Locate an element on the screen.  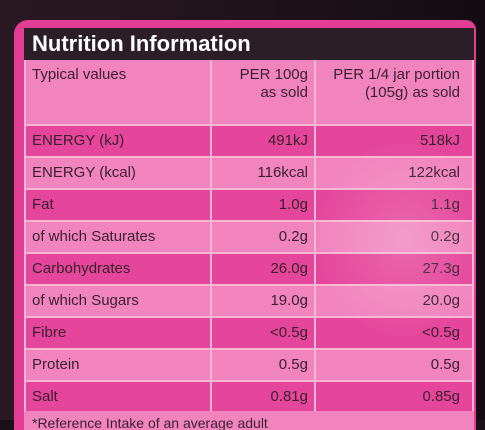
value-per-100g: 26.0g is located at coordinates (264, 269).